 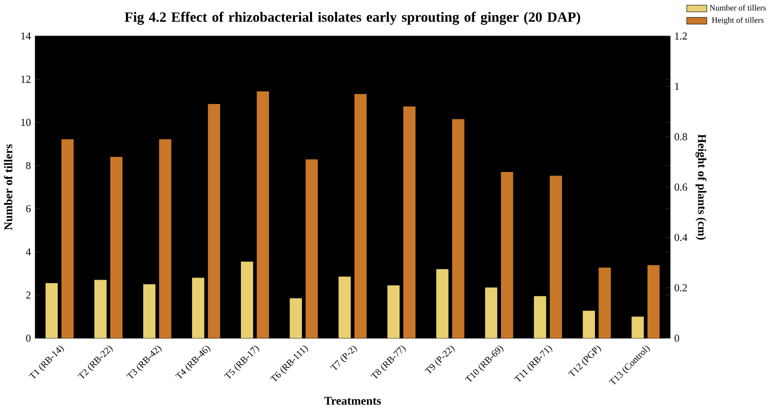 I want to click on y-tick-label: 14, so click(x=26, y=36).